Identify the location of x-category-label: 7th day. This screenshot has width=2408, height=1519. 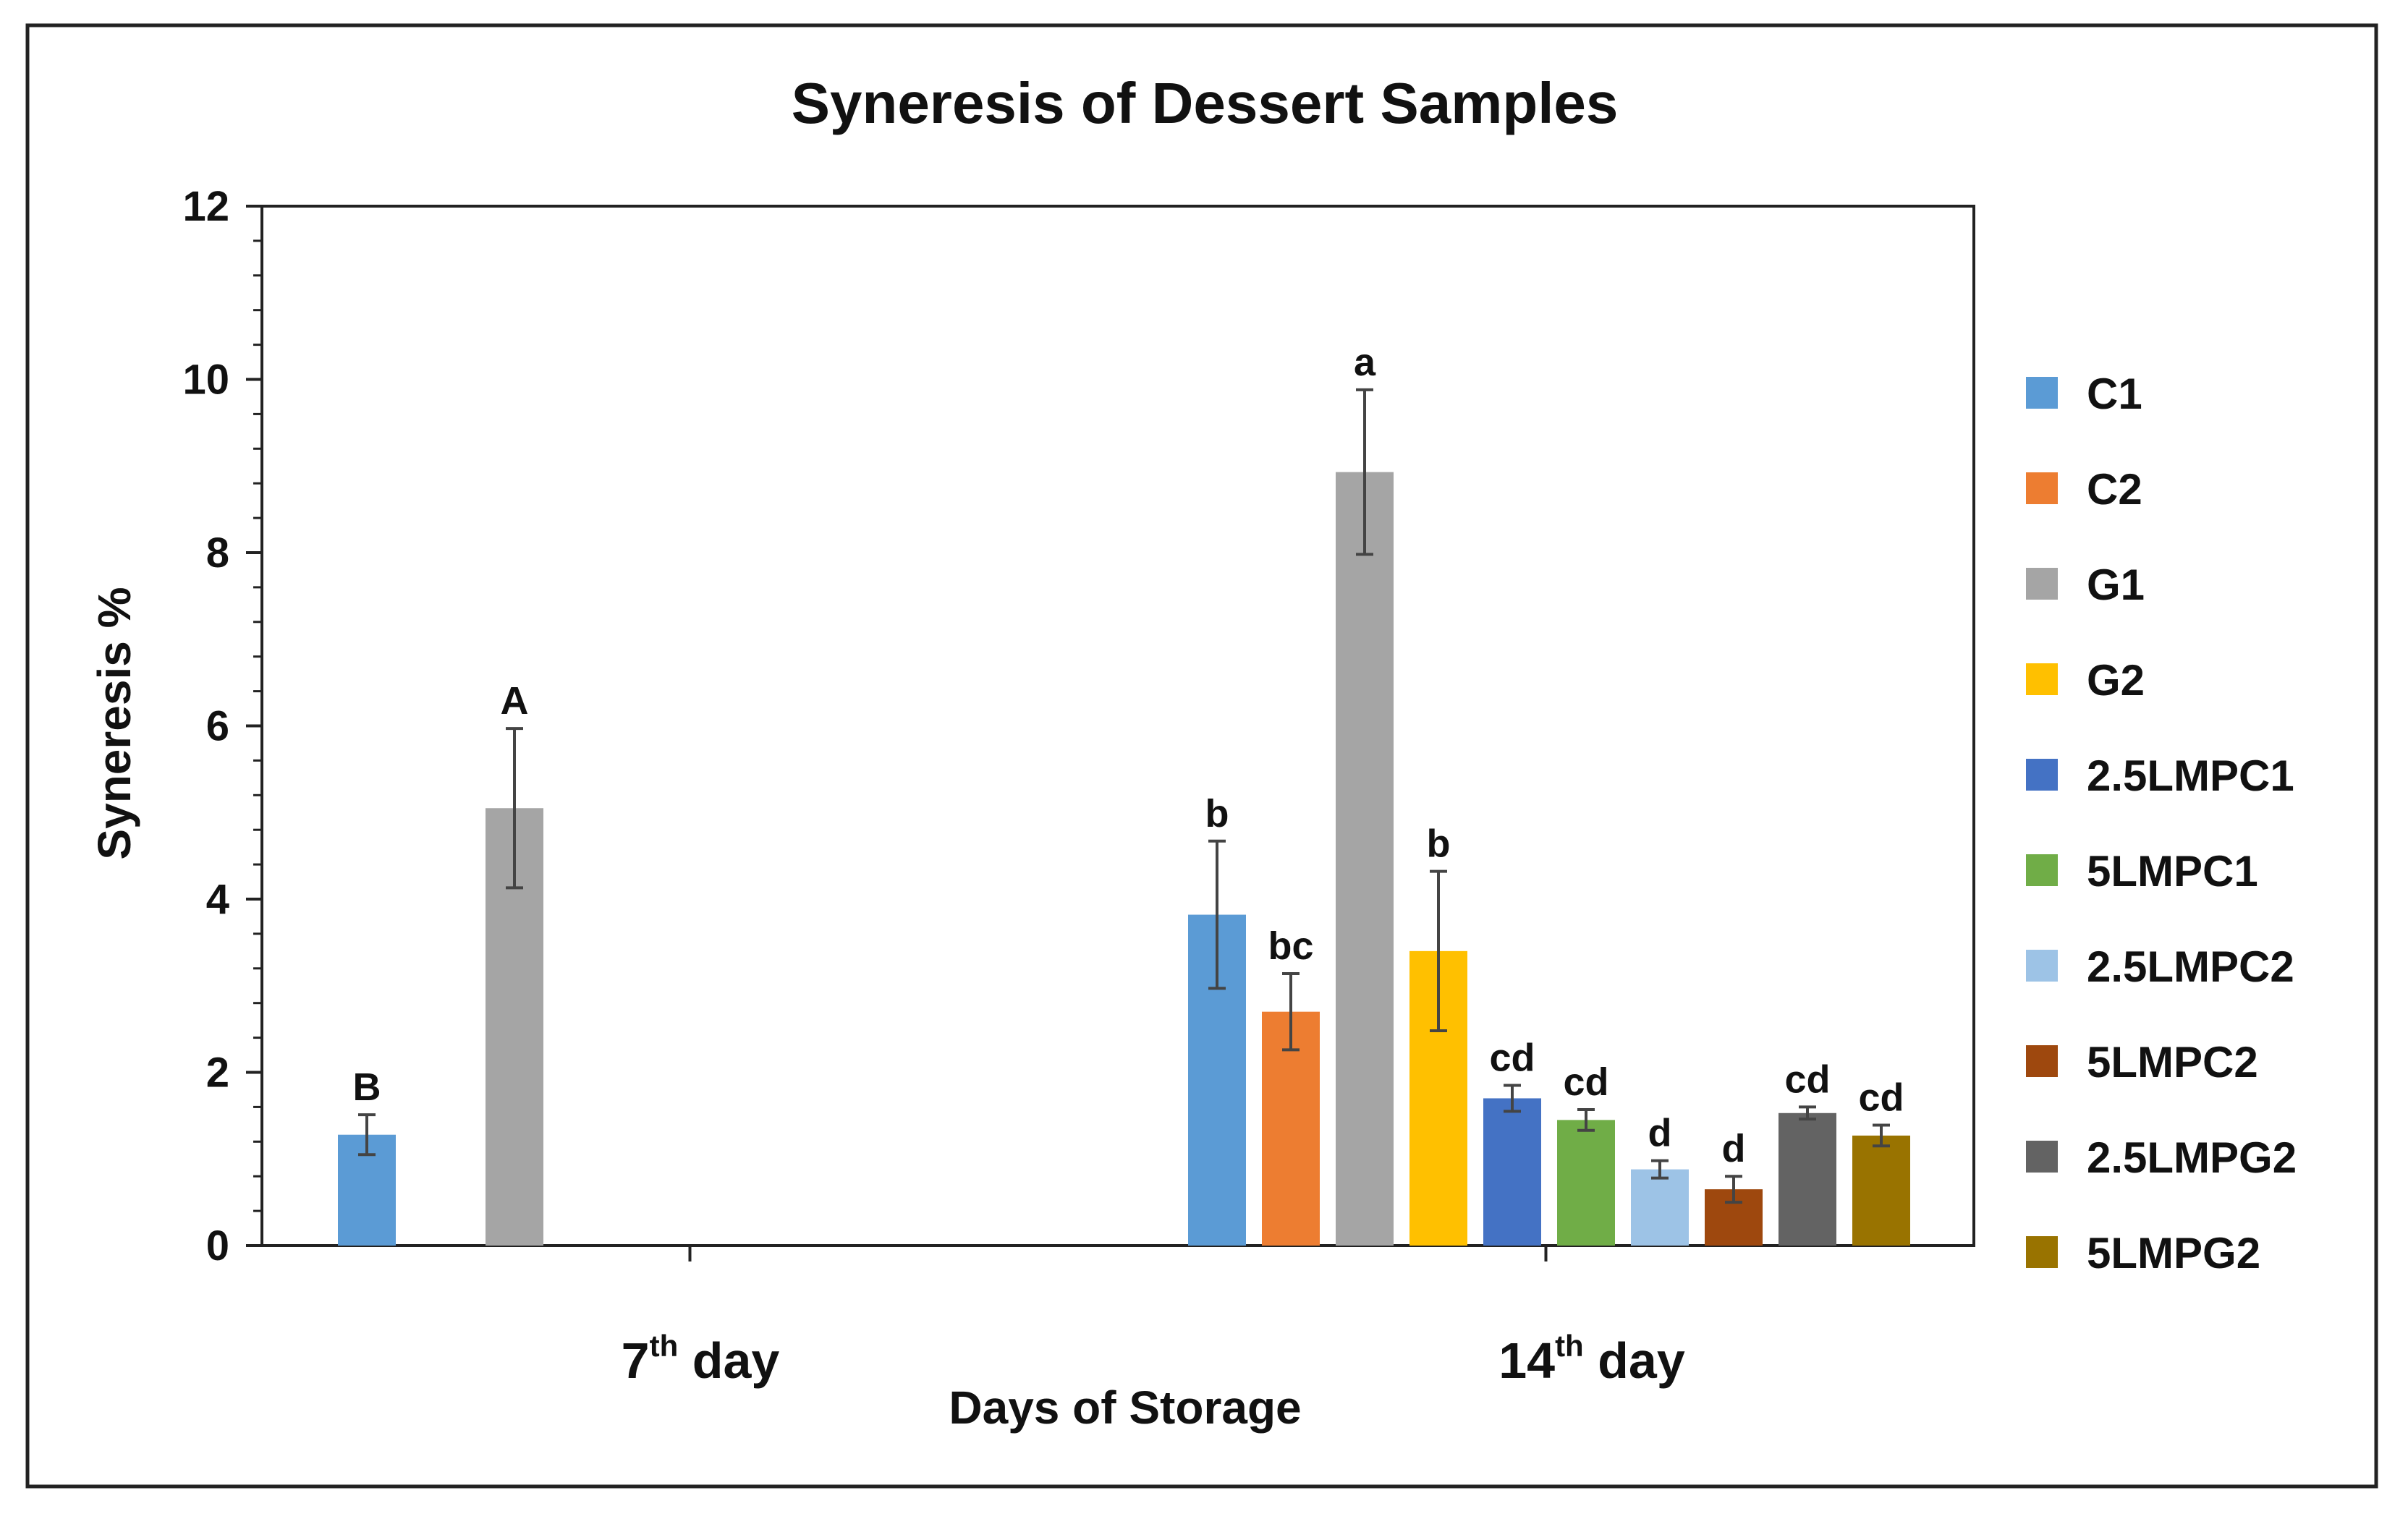
(701, 1359).